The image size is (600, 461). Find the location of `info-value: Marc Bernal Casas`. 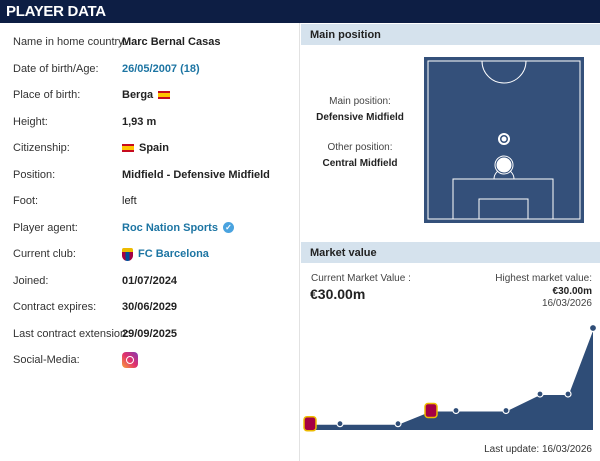

info-value: Marc Bernal Casas is located at coordinates (171, 42).